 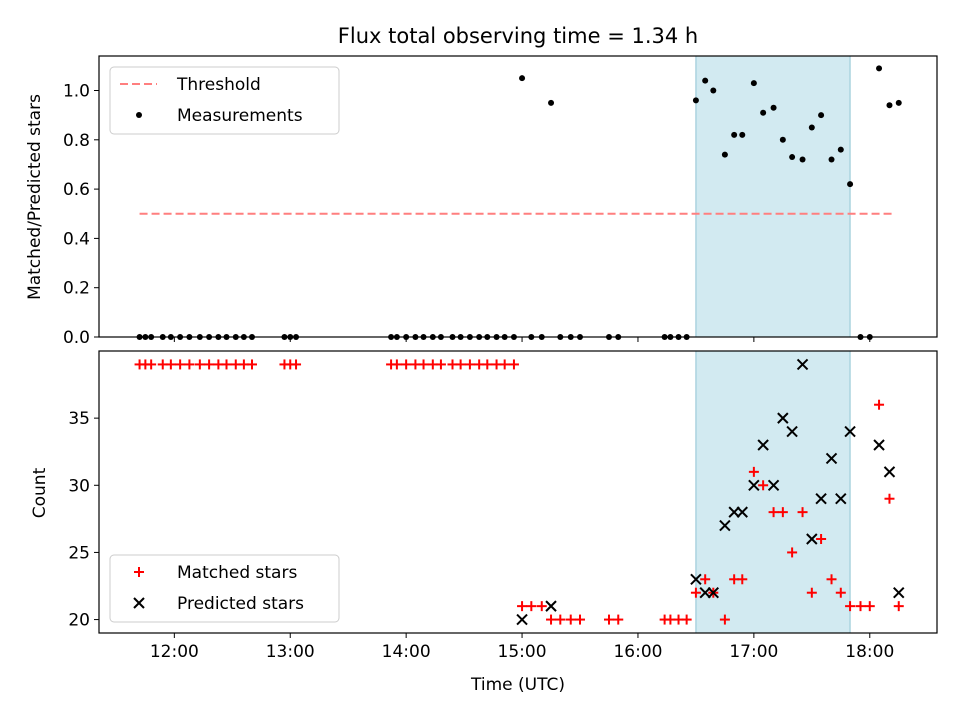 What do you see at coordinates (406, 652) in the screenshot?
I see `x-tick-label: 14:00` at bounding box center [406, 652].